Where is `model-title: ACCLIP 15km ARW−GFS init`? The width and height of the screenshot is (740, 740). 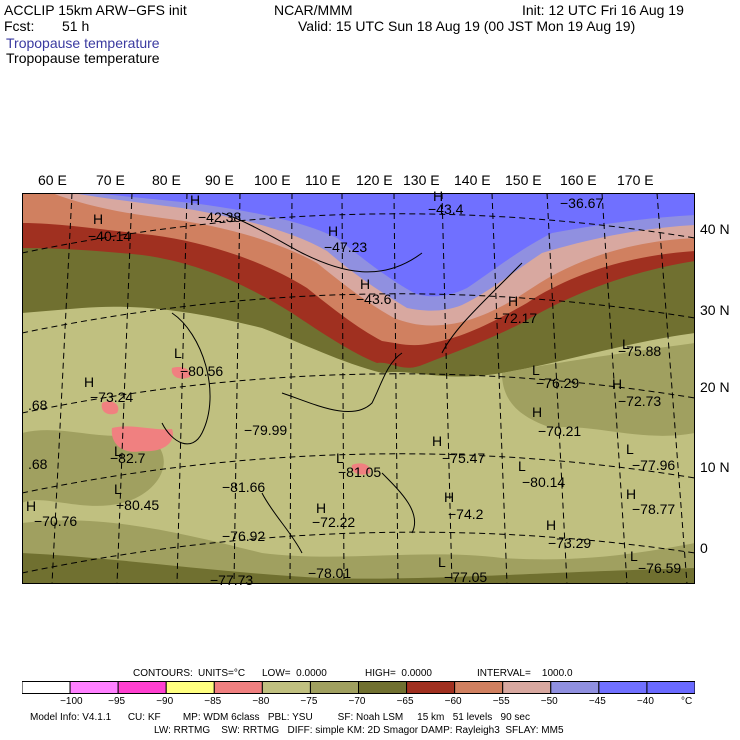
model-title: ACCLIP 15km ARW−GFS init is located at coordinates (95, 10).